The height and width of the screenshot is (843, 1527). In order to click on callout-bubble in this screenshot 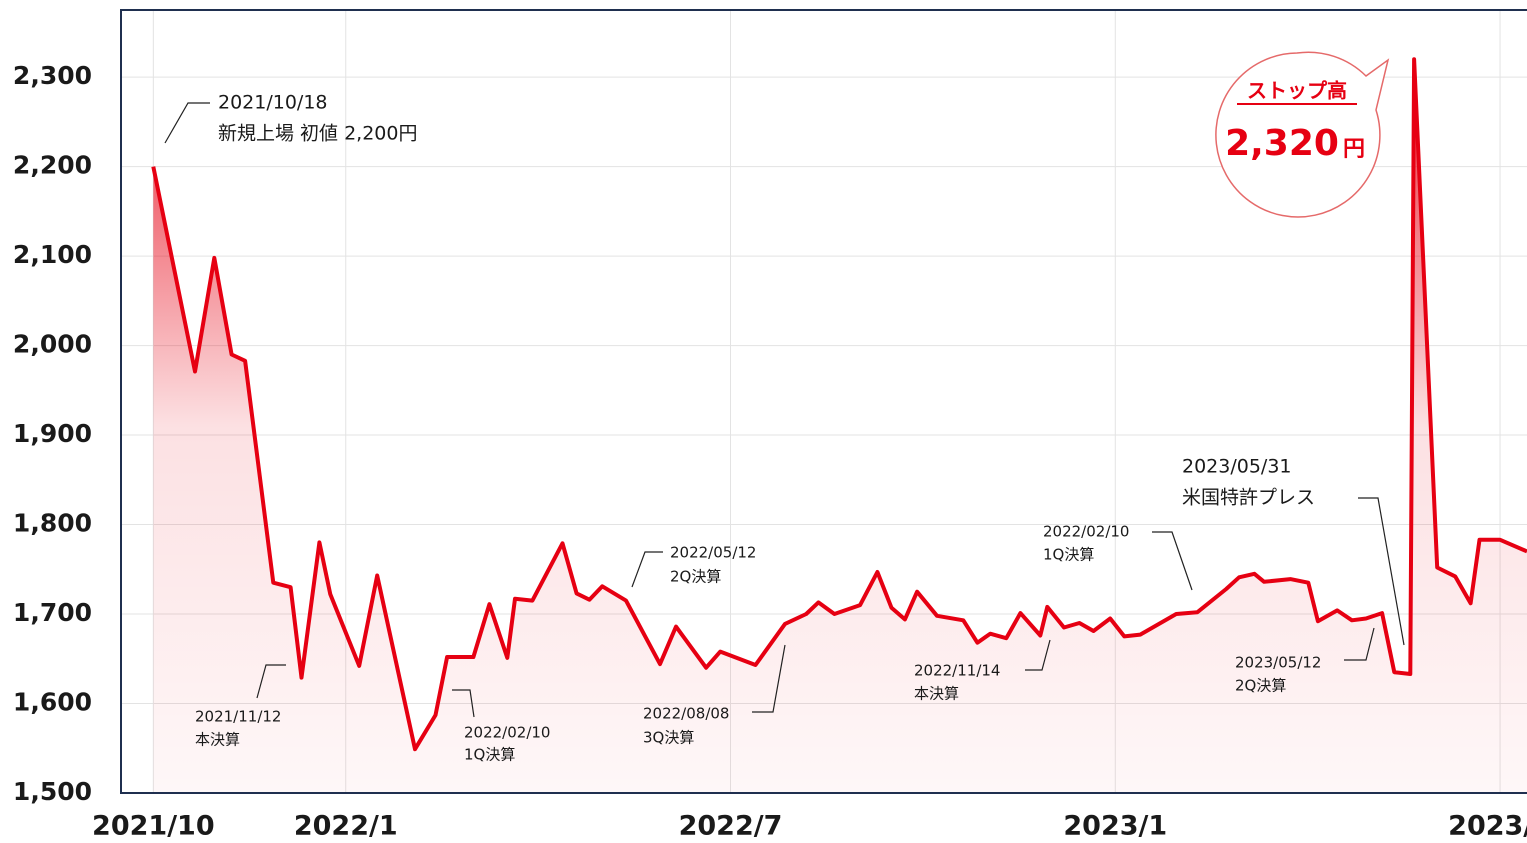, I will do `click(1302, 134)`.